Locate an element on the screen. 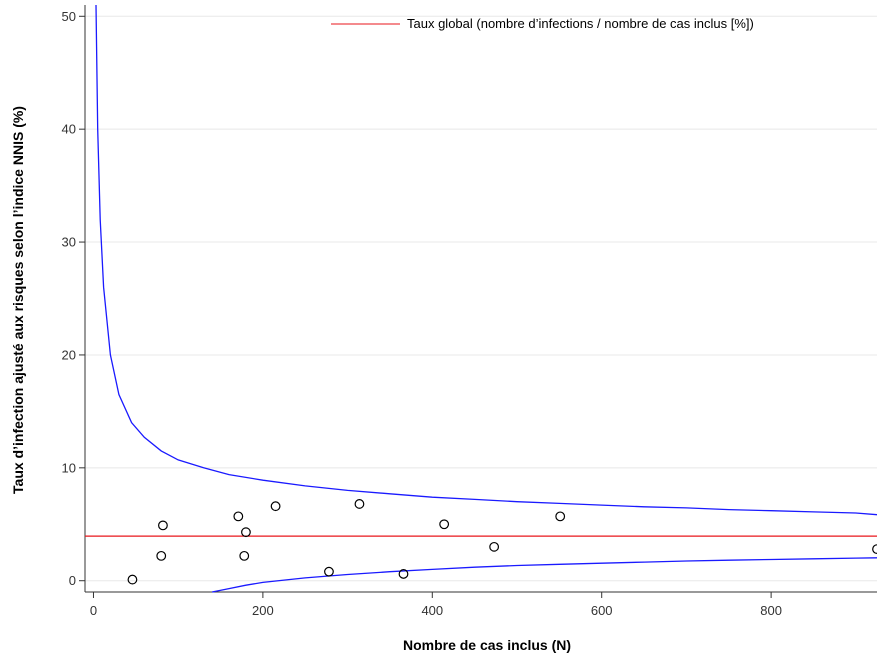  y-ticks: 0 10 20 30 40 50 is located at coordinates (73, 298).